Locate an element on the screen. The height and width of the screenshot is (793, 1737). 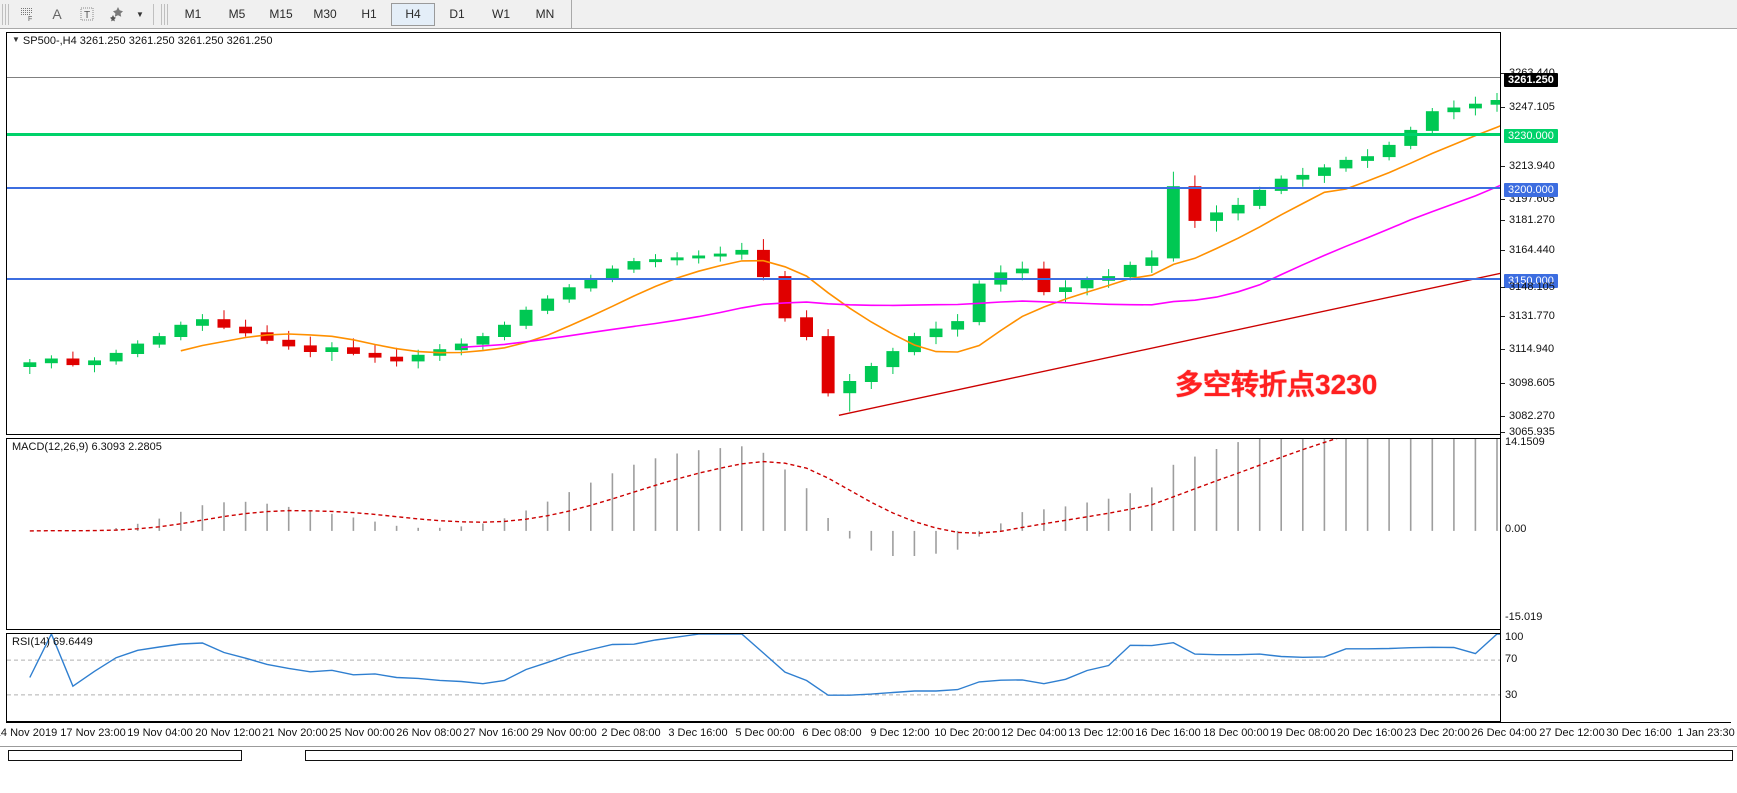
rsi-tick-label: 100 is located at coordinates (1514, 637).